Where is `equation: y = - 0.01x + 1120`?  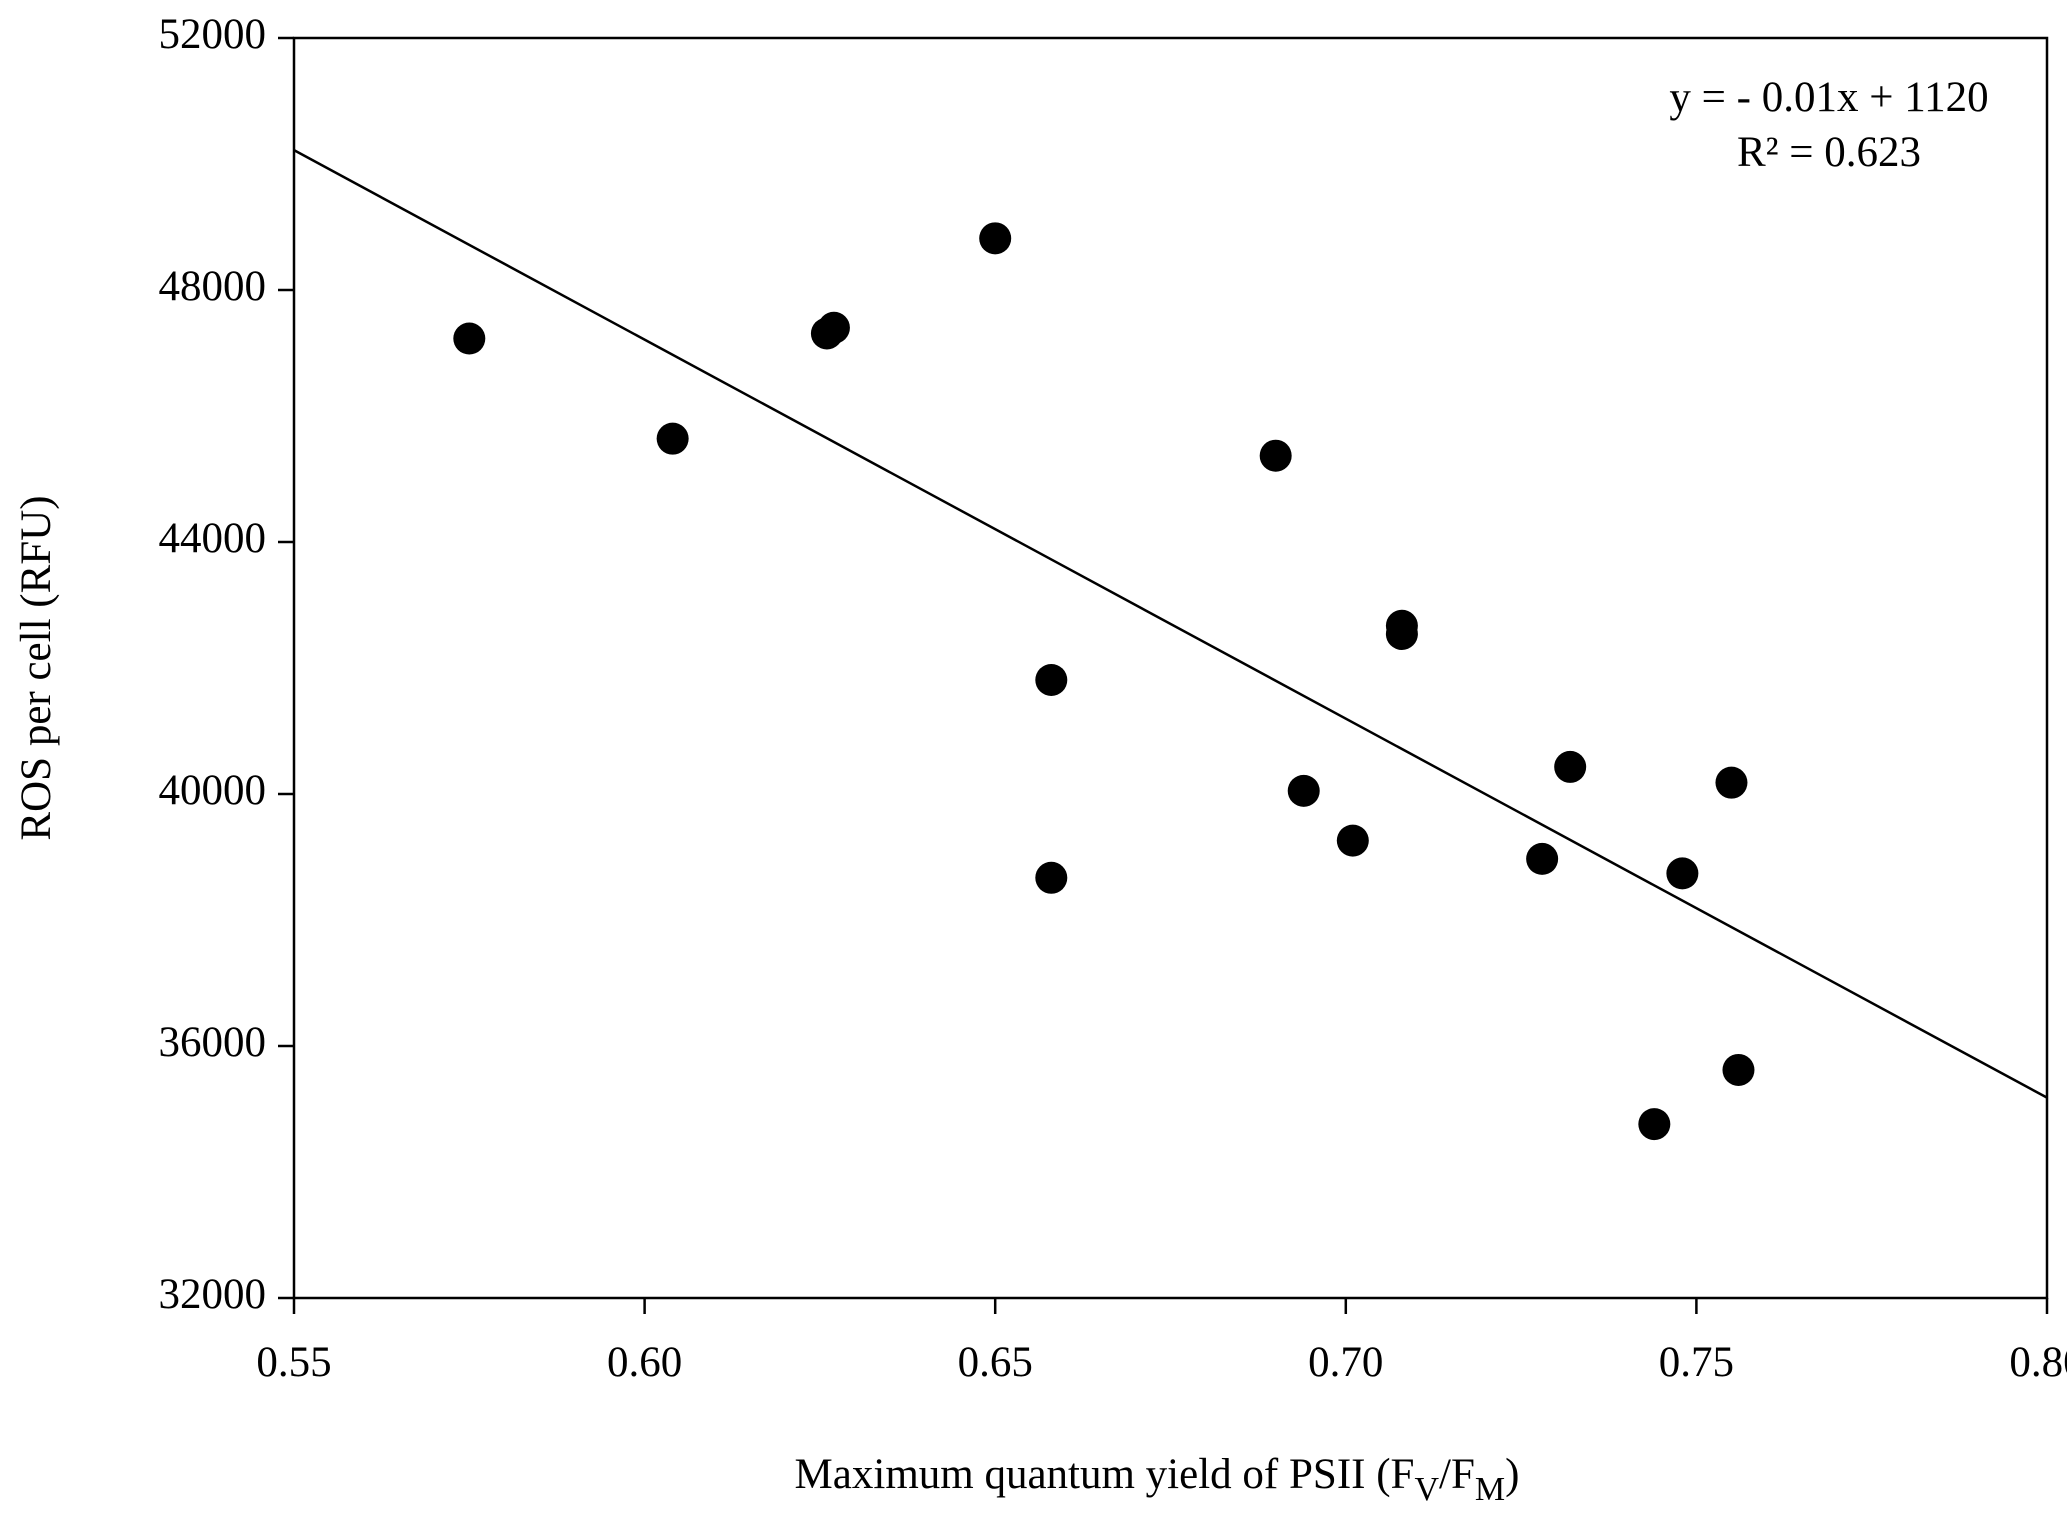 equation: y = - 0.01x + 1120 is located at coordinates (1828, 97).